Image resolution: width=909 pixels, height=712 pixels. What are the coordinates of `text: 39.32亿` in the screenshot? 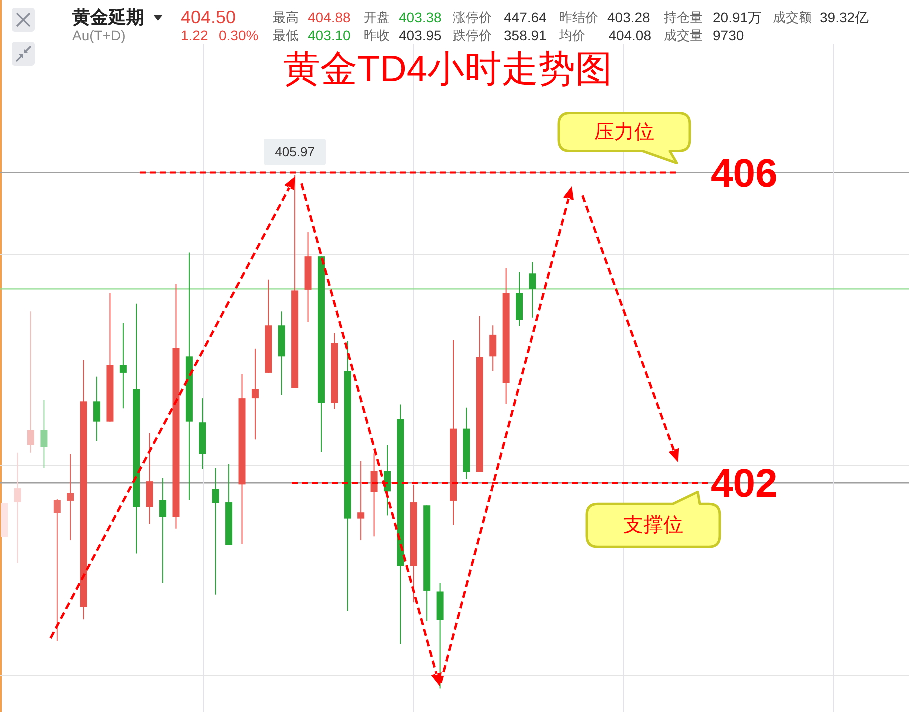 It's located at (845, 18).